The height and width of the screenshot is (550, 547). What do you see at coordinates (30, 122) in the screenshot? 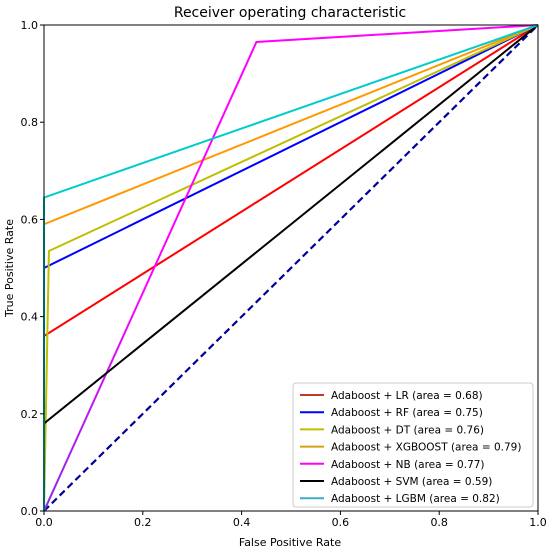
I see `y-tick-label: 0.8` at bounding box center [30, 122].